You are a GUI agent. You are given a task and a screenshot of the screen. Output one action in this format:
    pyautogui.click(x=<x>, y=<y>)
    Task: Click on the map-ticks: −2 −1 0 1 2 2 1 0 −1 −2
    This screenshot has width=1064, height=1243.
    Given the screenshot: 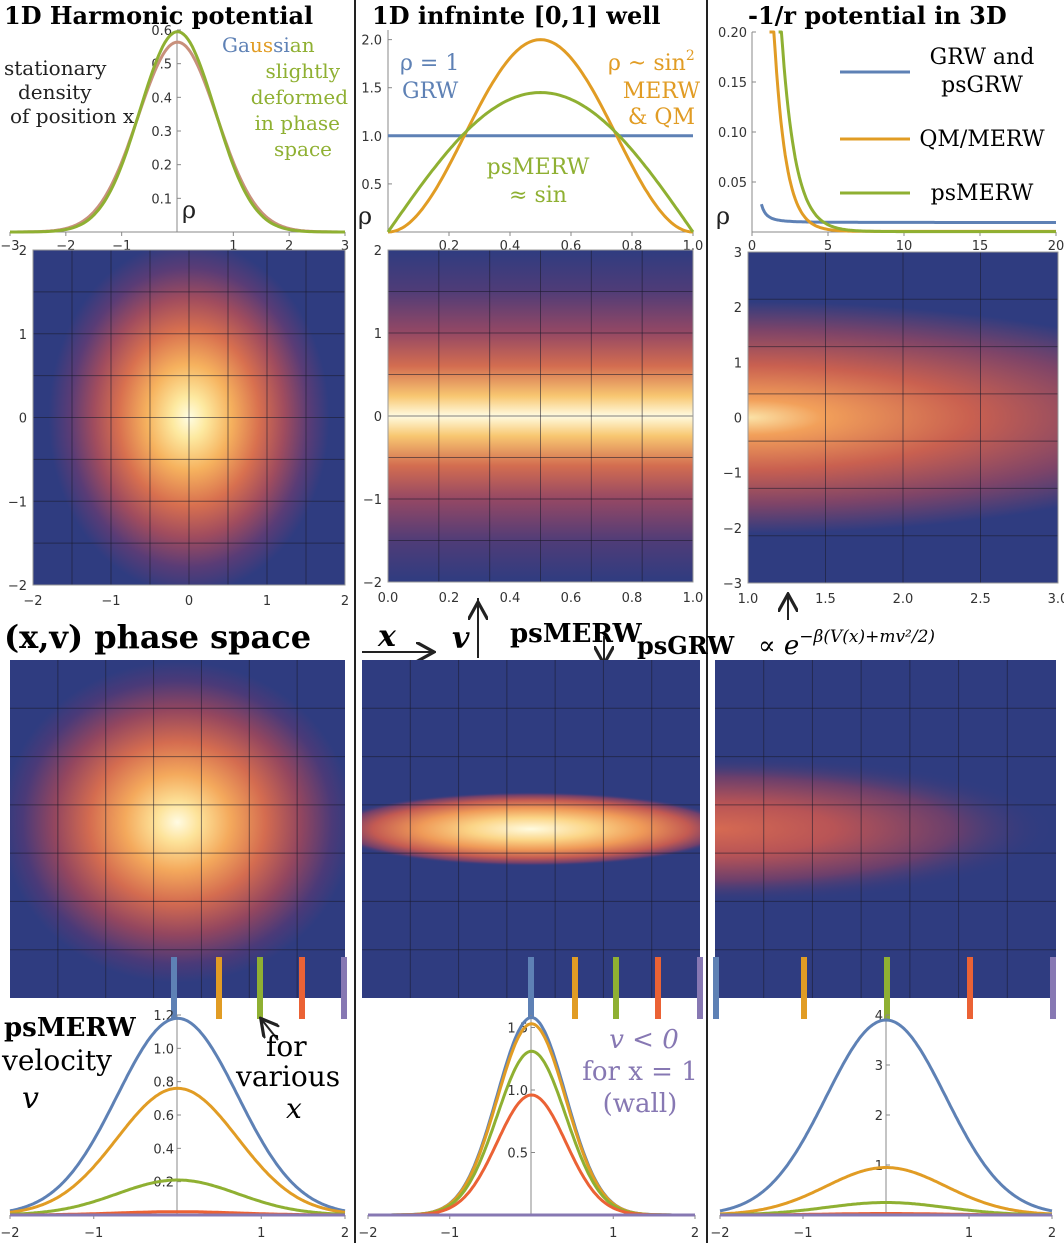 What is the action you would take?
    pyautogui.click(x=178, y=426)
    